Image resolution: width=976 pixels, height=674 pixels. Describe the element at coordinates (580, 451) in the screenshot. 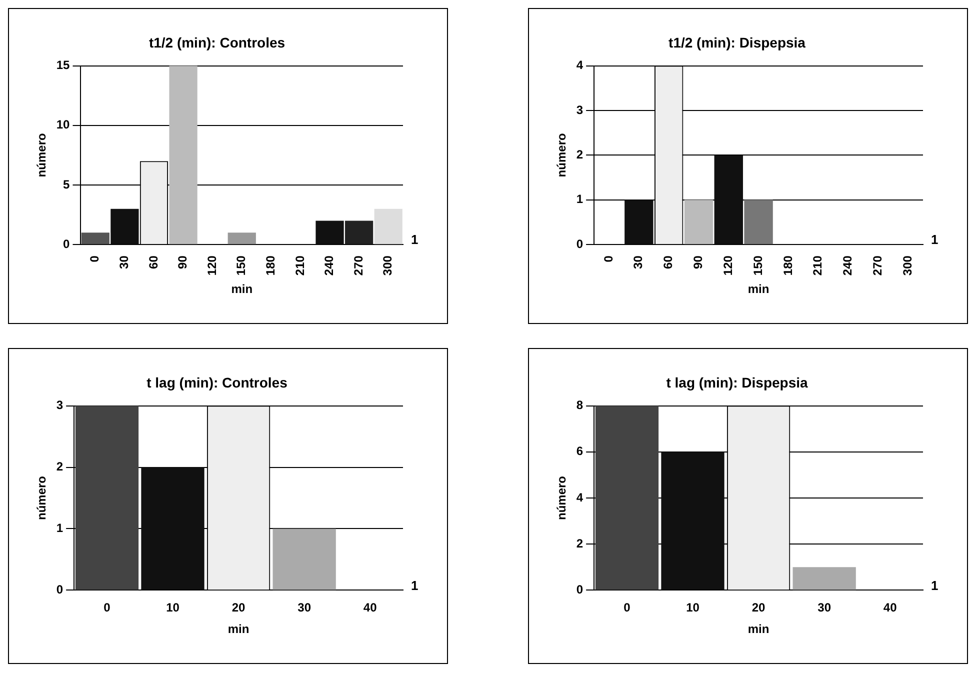

I see `y-tick-label: 6` at that location.